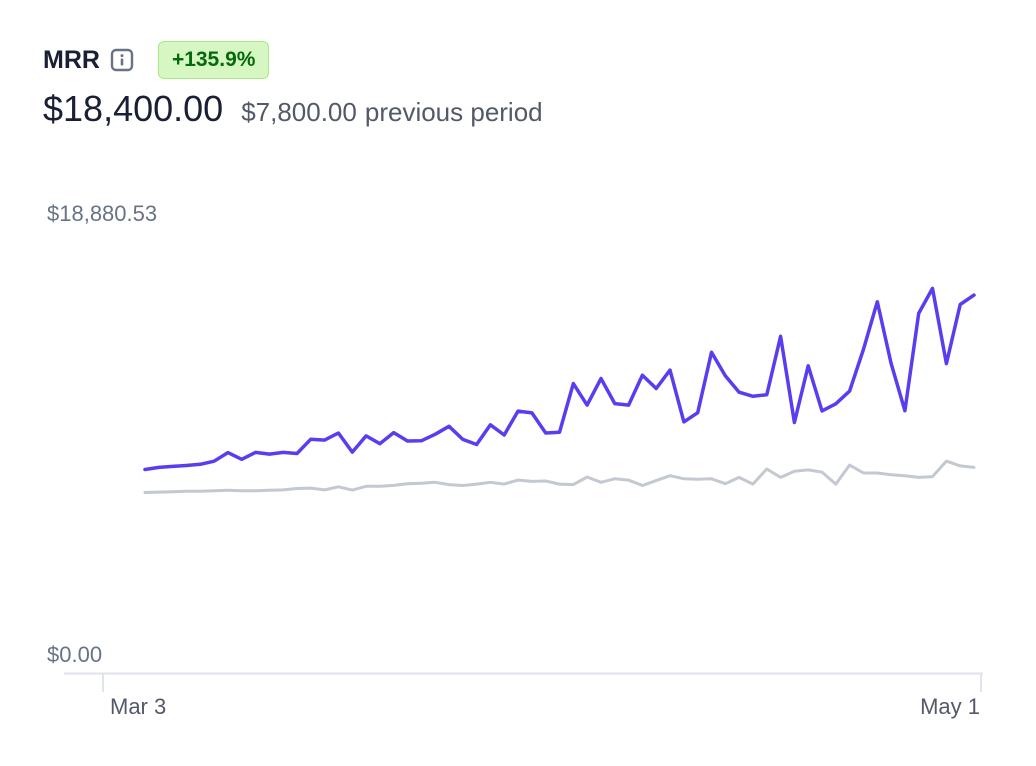 This screenshot has width=1036, height=766. What do you see at coordinates (74, 654) in the screenshot?
I see `y-tick-label-min: $0.00` at bounding box center [74, 654].